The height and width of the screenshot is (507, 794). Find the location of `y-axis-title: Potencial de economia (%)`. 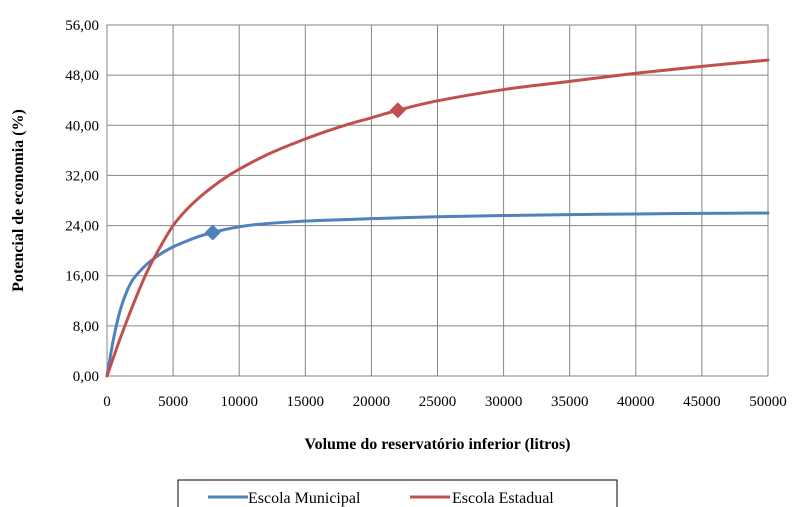

y-axis-title: Potencial de economia (%) is located at coordinates (18, 200).